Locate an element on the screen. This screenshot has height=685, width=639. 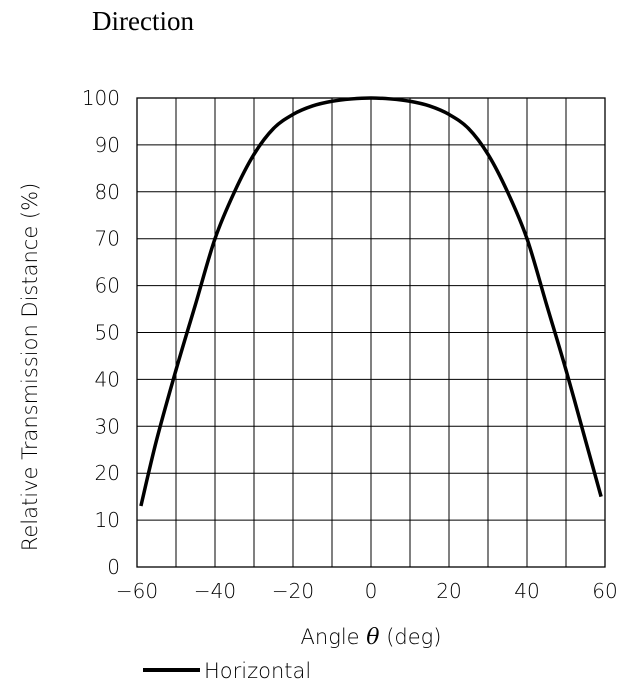
legend-label-horizontal: Horizontal is located at coordinates (257, 671).